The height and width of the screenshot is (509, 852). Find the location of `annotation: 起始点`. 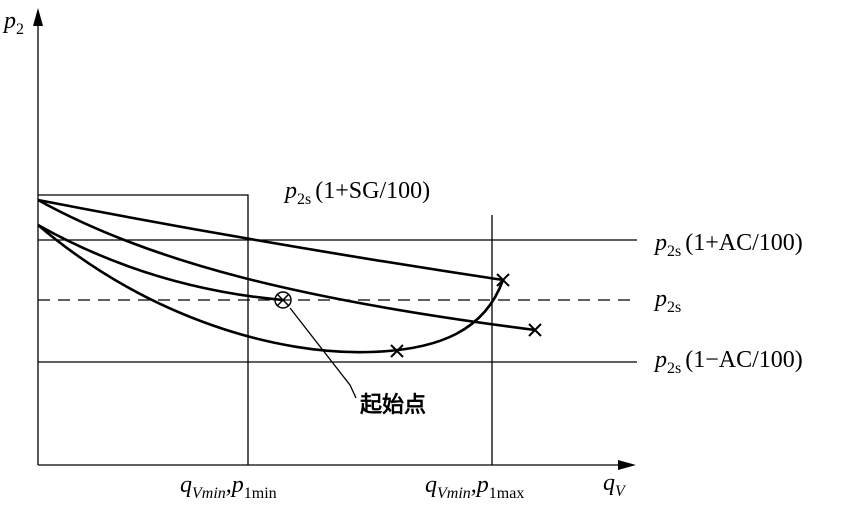

annotation: 起始点 is located at coordinates (392, 405).